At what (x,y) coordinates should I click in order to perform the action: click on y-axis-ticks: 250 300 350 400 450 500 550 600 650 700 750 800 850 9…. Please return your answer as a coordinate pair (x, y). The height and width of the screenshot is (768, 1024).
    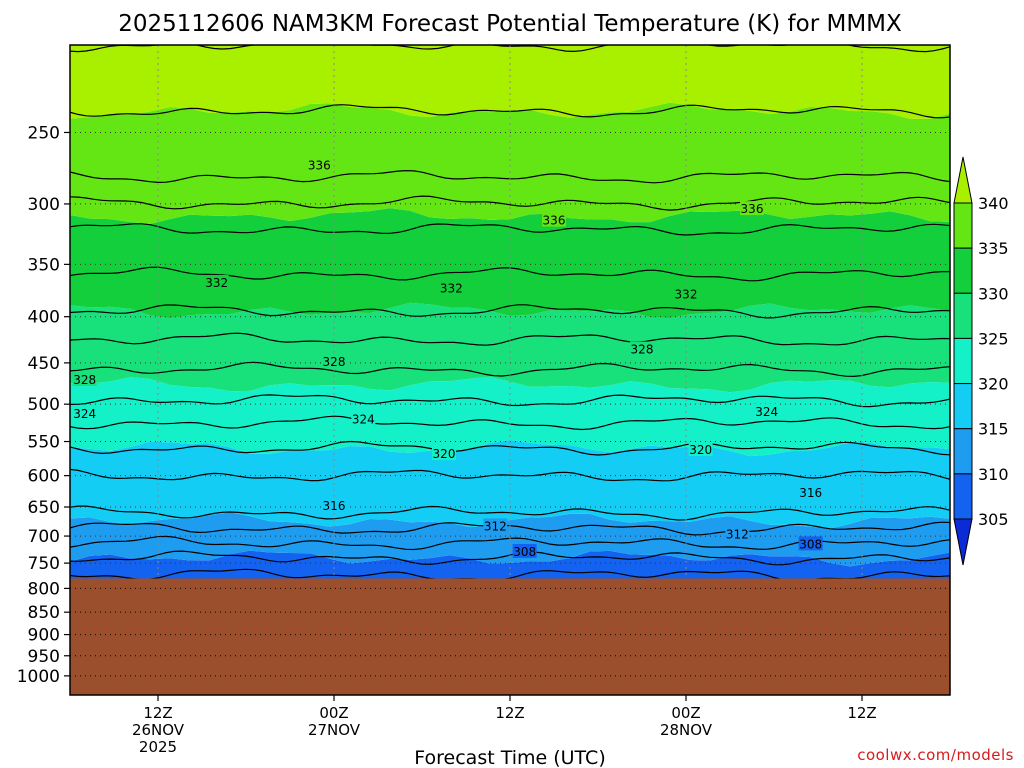
    Looking at the image, I should click on (43, 405).